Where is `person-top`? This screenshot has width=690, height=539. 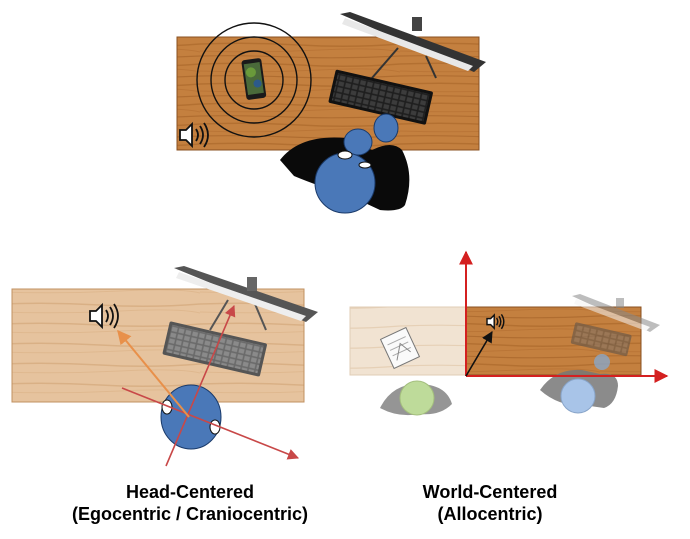 person-top is located at coordinates (345, 163).